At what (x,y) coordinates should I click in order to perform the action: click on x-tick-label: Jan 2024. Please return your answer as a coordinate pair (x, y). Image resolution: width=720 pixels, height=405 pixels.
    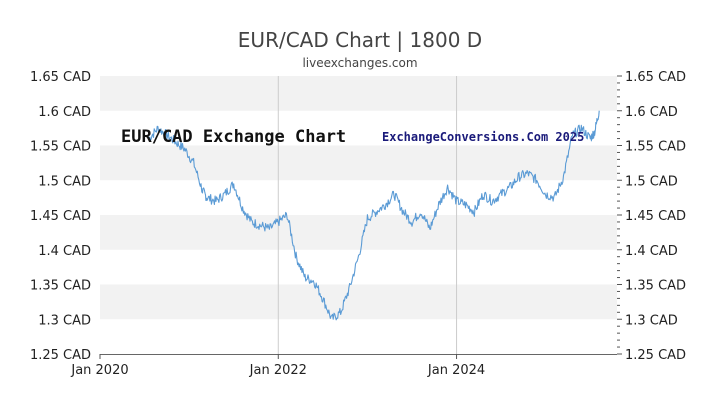
    Looking at the image, I should click on (456, 370).